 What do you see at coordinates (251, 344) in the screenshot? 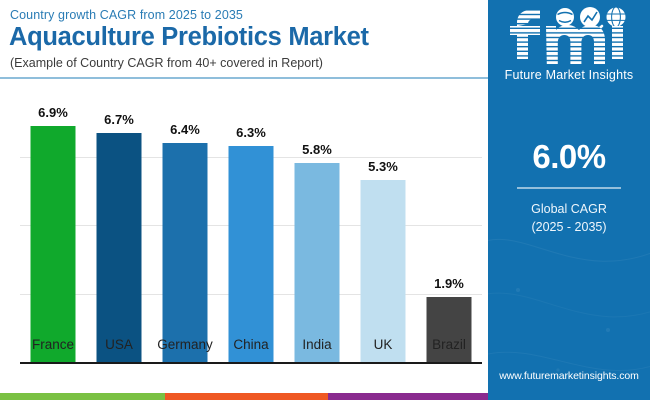
I see `x-axis-category-label: China` at bounding box center [251, 344].